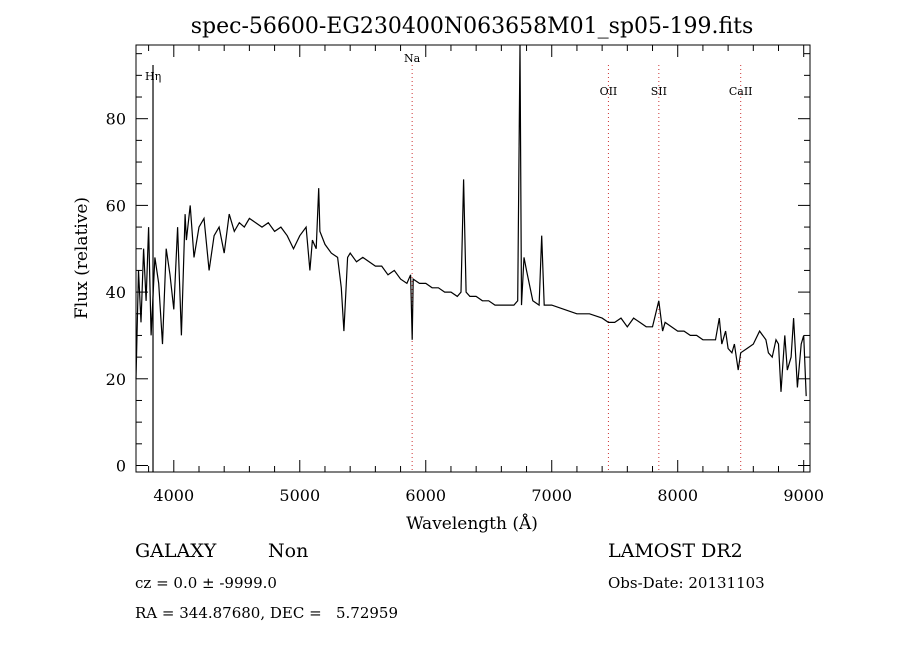  I want to click on x-tick-label: 7000, so click(551, 495).